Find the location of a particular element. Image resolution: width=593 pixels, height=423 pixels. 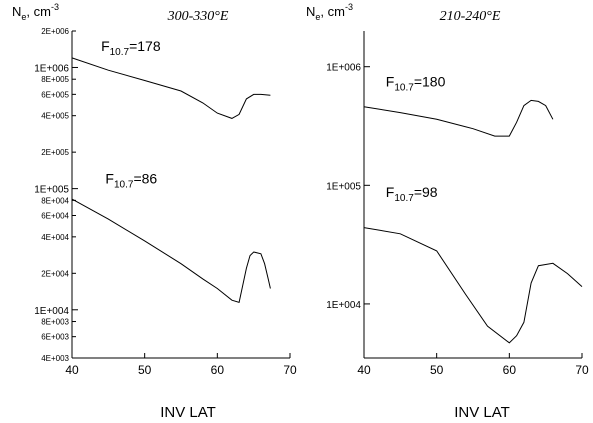

left-panel-y-tick-label-9: 4E+004 is located at coordinates (55, 237).